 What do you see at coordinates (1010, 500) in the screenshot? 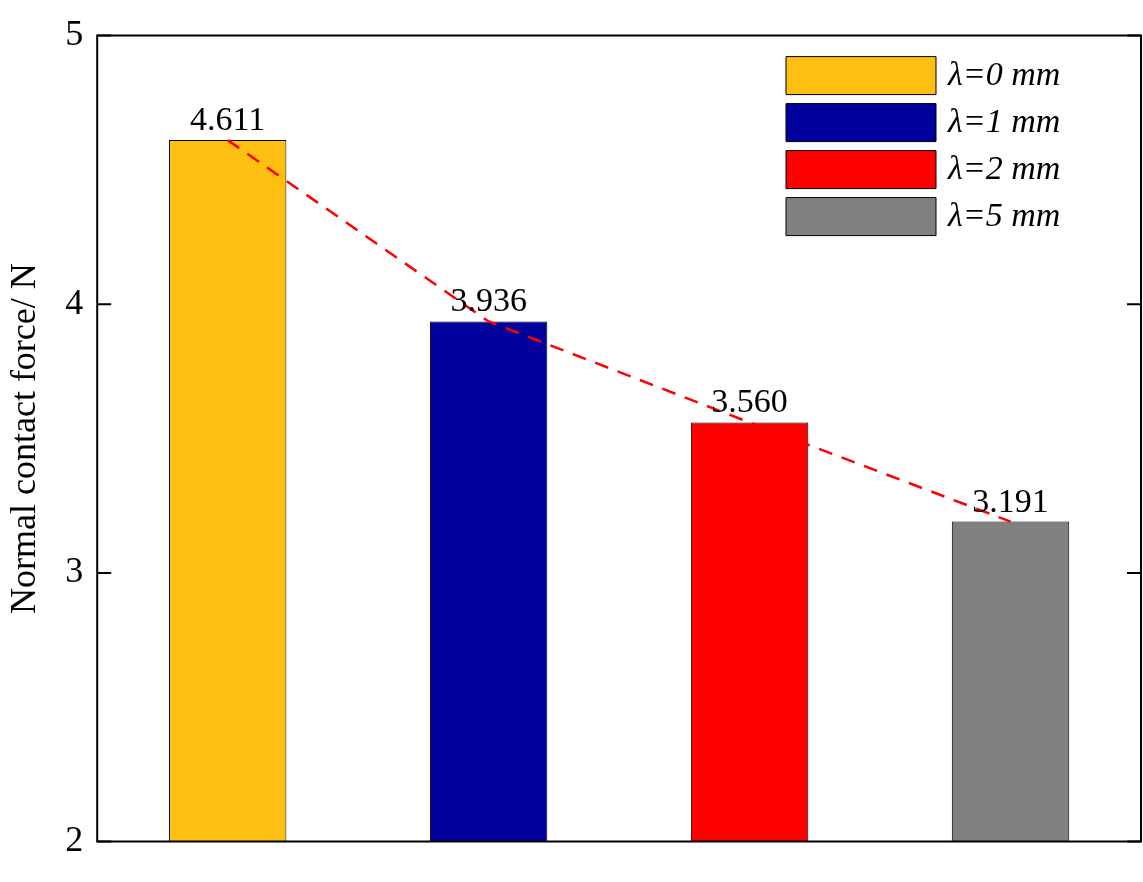
I see `text: 3.191` at bounding box center [1010, 500].